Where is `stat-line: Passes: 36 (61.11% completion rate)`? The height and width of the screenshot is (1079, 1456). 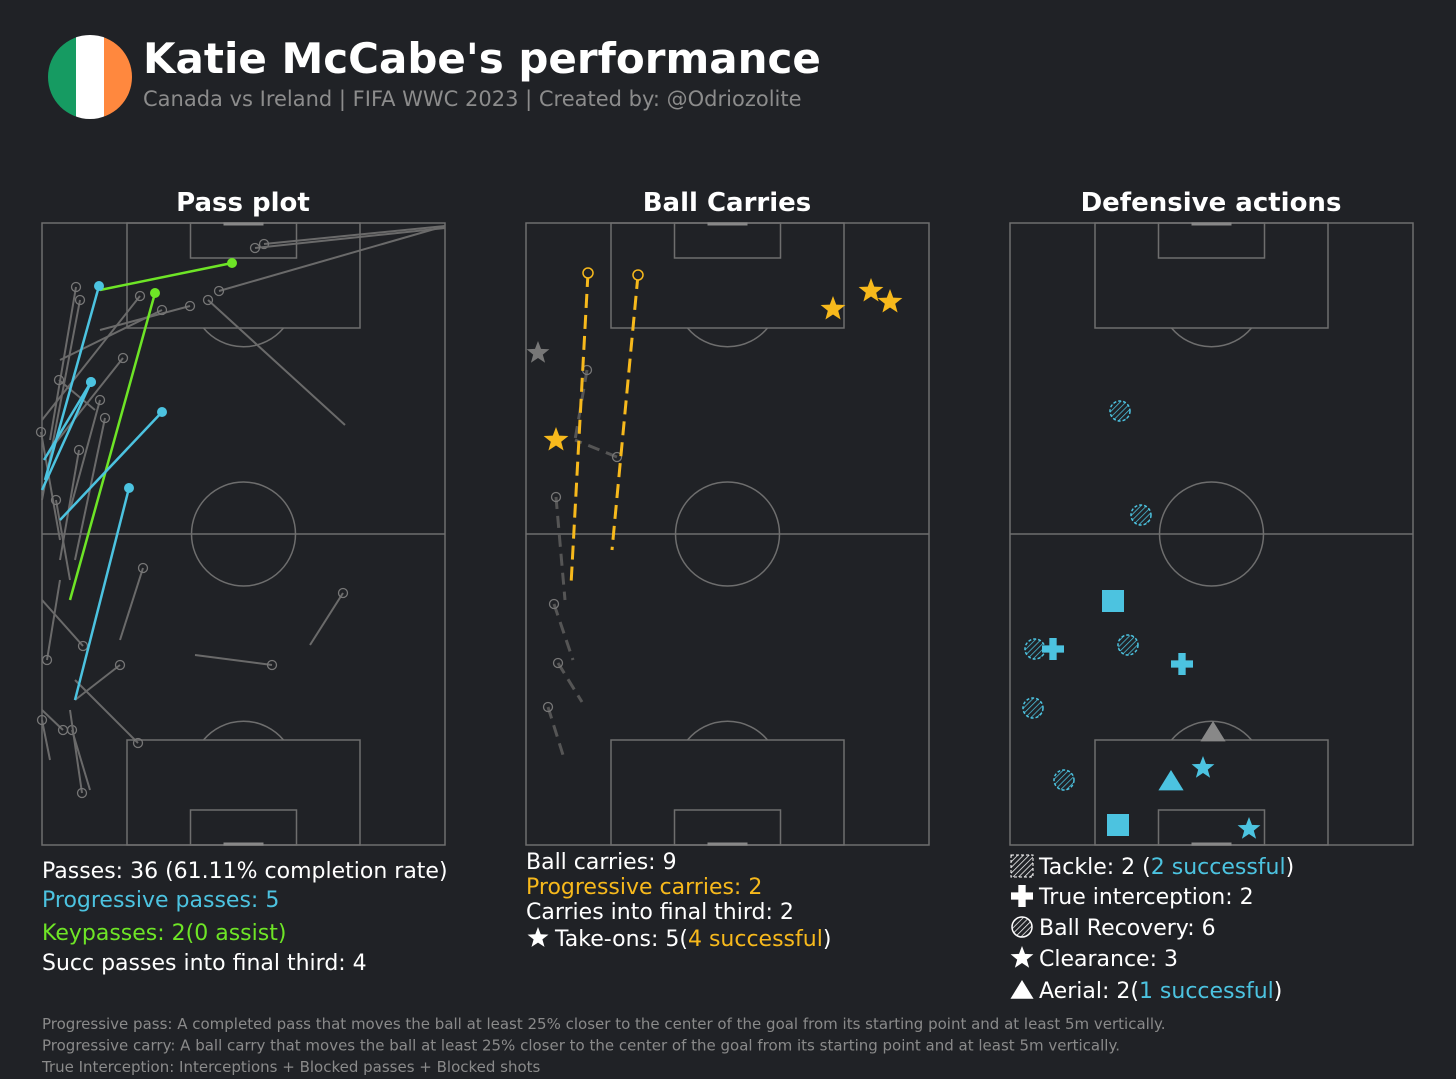 stat-line: Passes: 36 (61.11% completion rate) is located at coordinates (245, 871).